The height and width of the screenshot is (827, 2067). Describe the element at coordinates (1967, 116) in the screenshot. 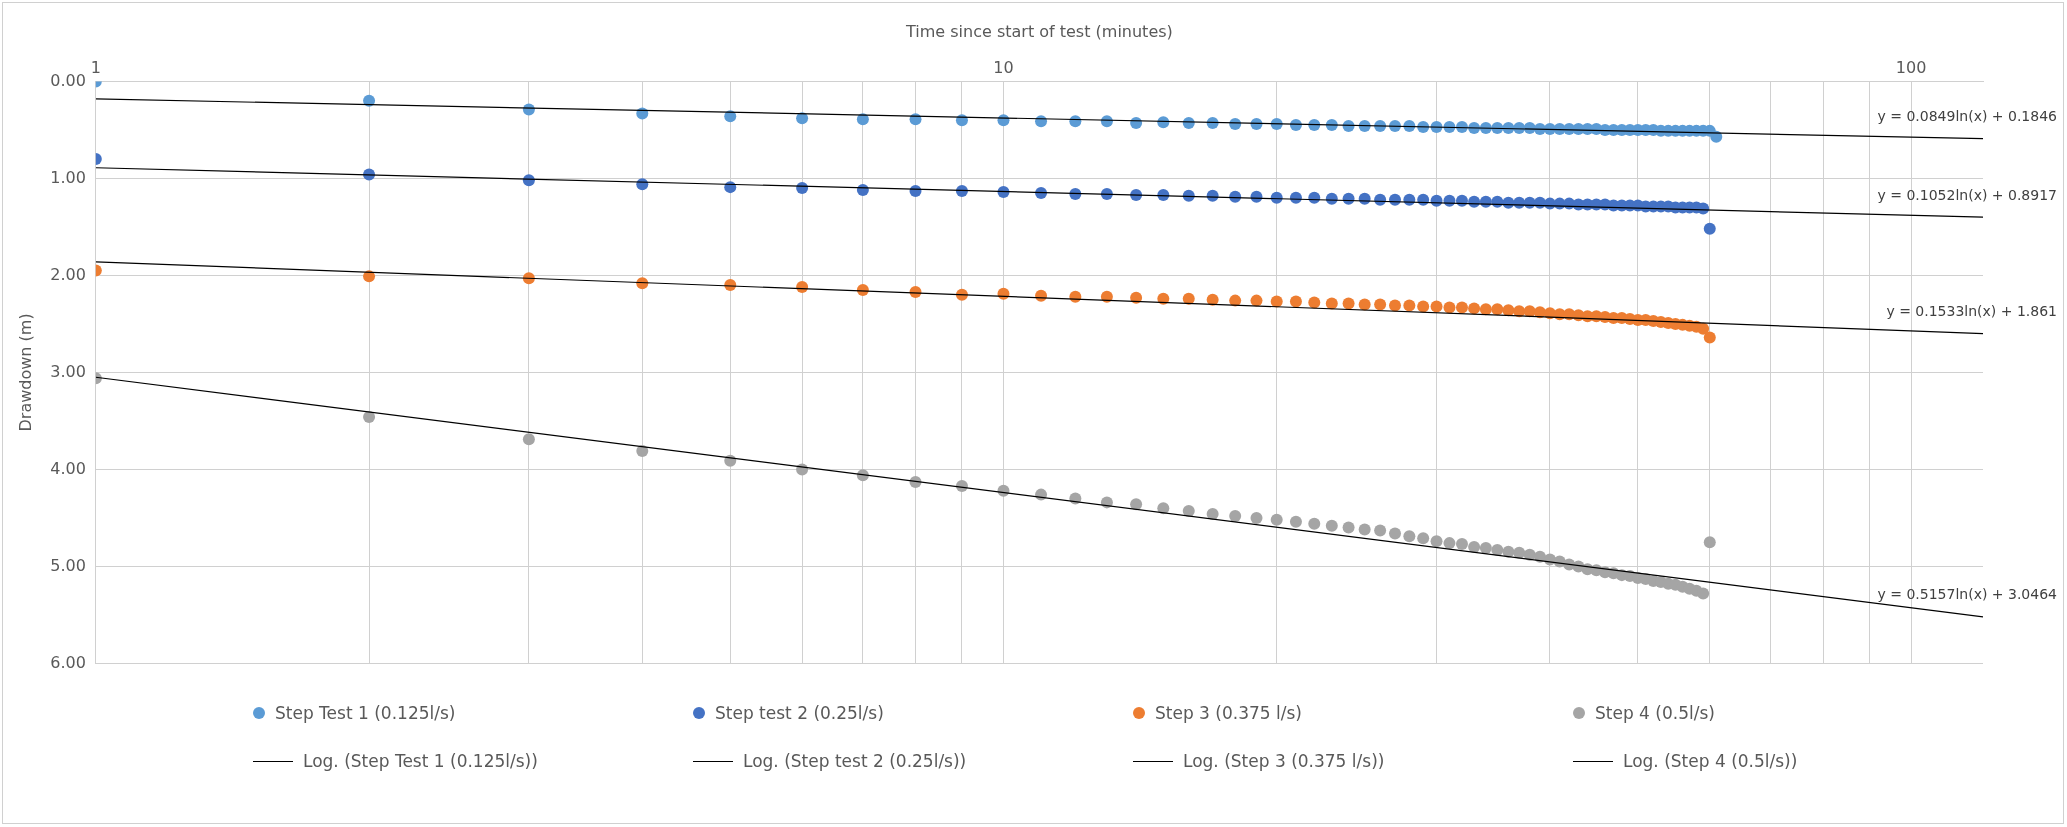

I see `annotation: y = 0.0849ln(x) + 0.1846` at that location.